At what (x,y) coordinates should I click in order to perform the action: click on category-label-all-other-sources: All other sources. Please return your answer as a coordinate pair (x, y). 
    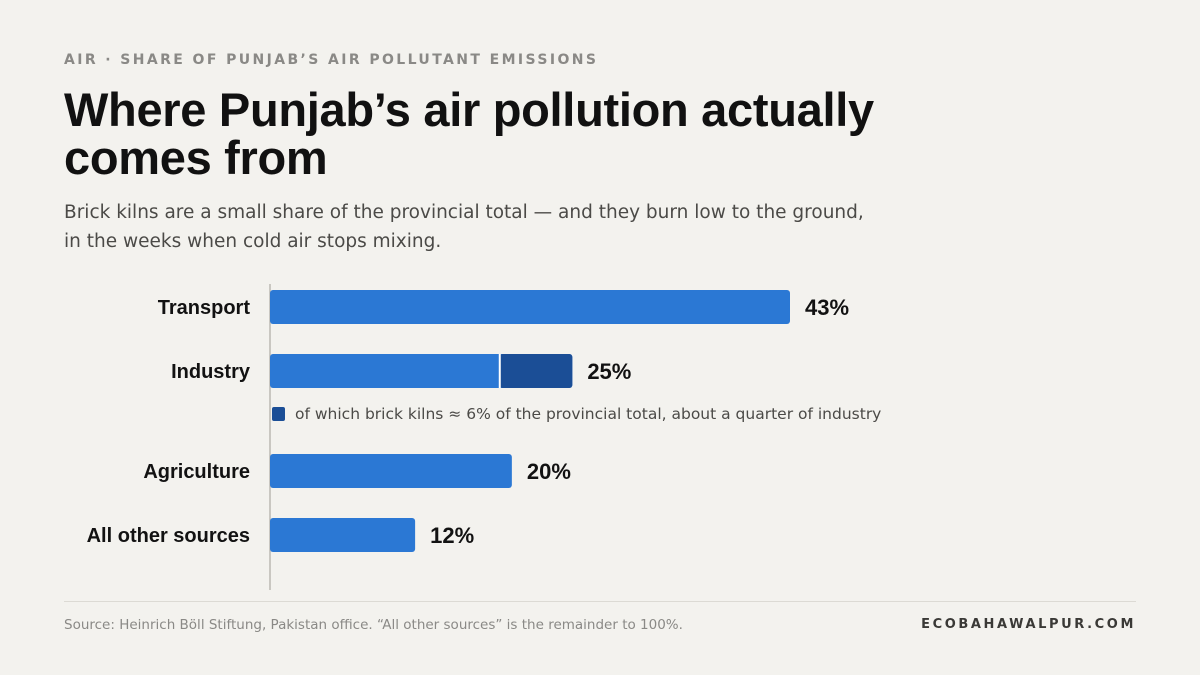
    Looking at the image, I should click on (168, 536).